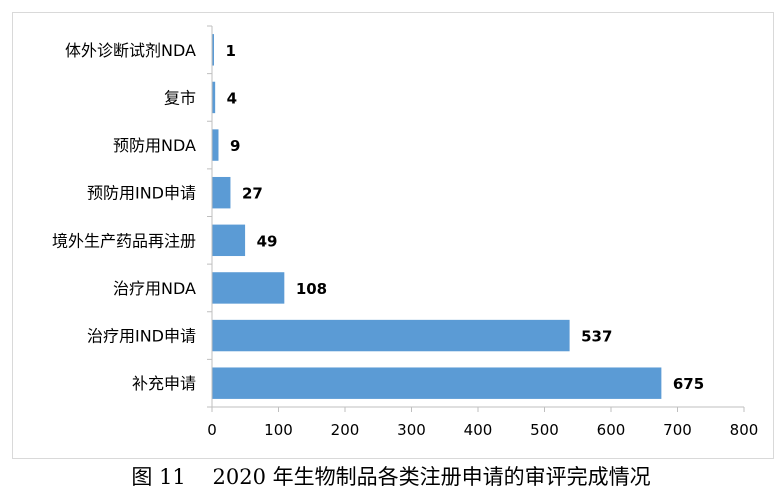 This screenshot has width=782, height=495. I want to click on x-tick-label: 400, so click(478, 430).